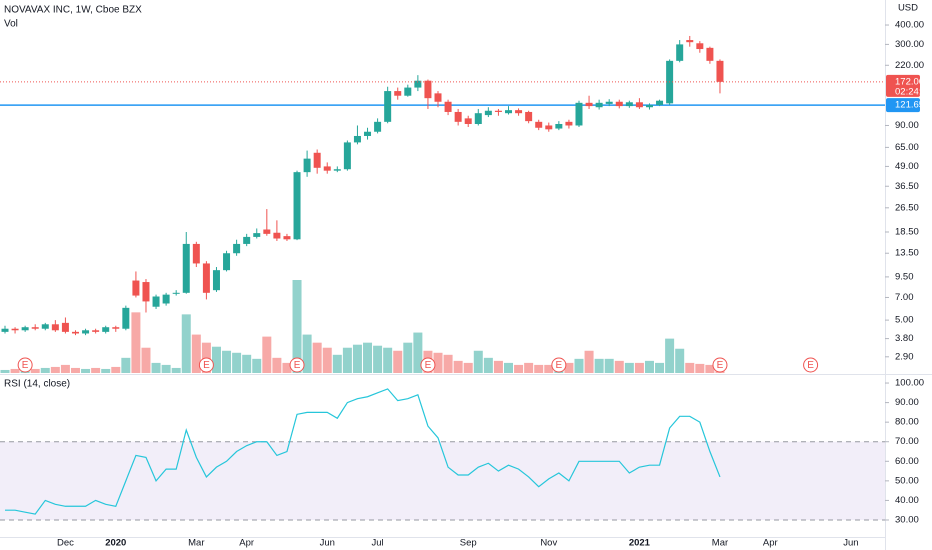 The width and height of the screenshot is (932, 550). I want to click on rsi-tick-label: 100.00, so click(909, 383).